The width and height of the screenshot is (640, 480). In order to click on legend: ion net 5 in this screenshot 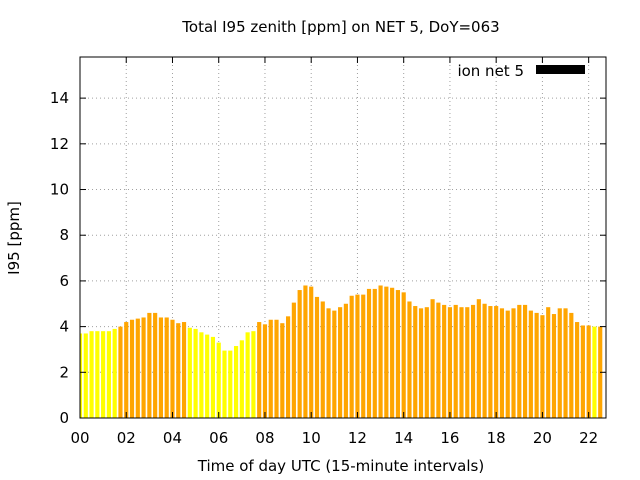, I will do `click(521, 71)`.